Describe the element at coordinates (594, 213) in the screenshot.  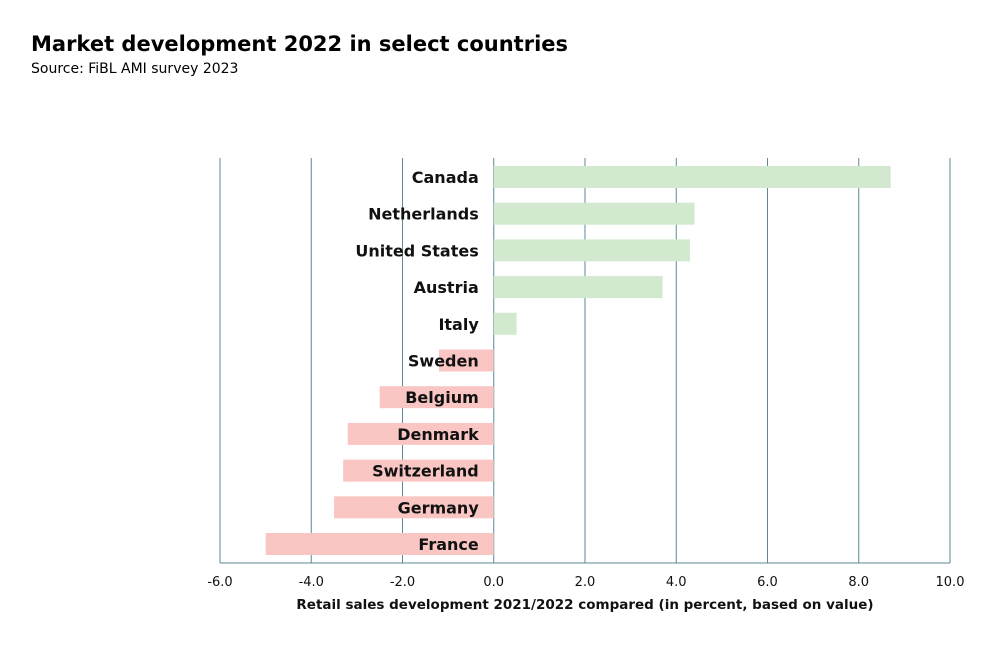
I see `bar-netherlands` at that location.